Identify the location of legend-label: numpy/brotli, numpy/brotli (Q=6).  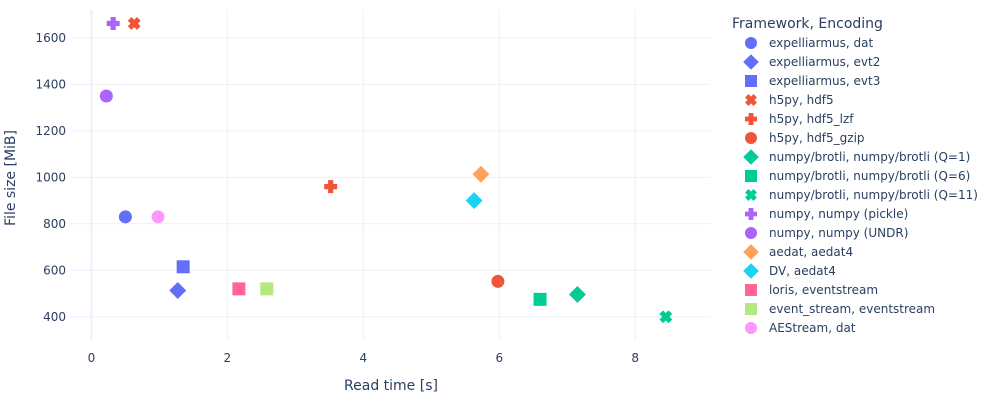
(869, 176).